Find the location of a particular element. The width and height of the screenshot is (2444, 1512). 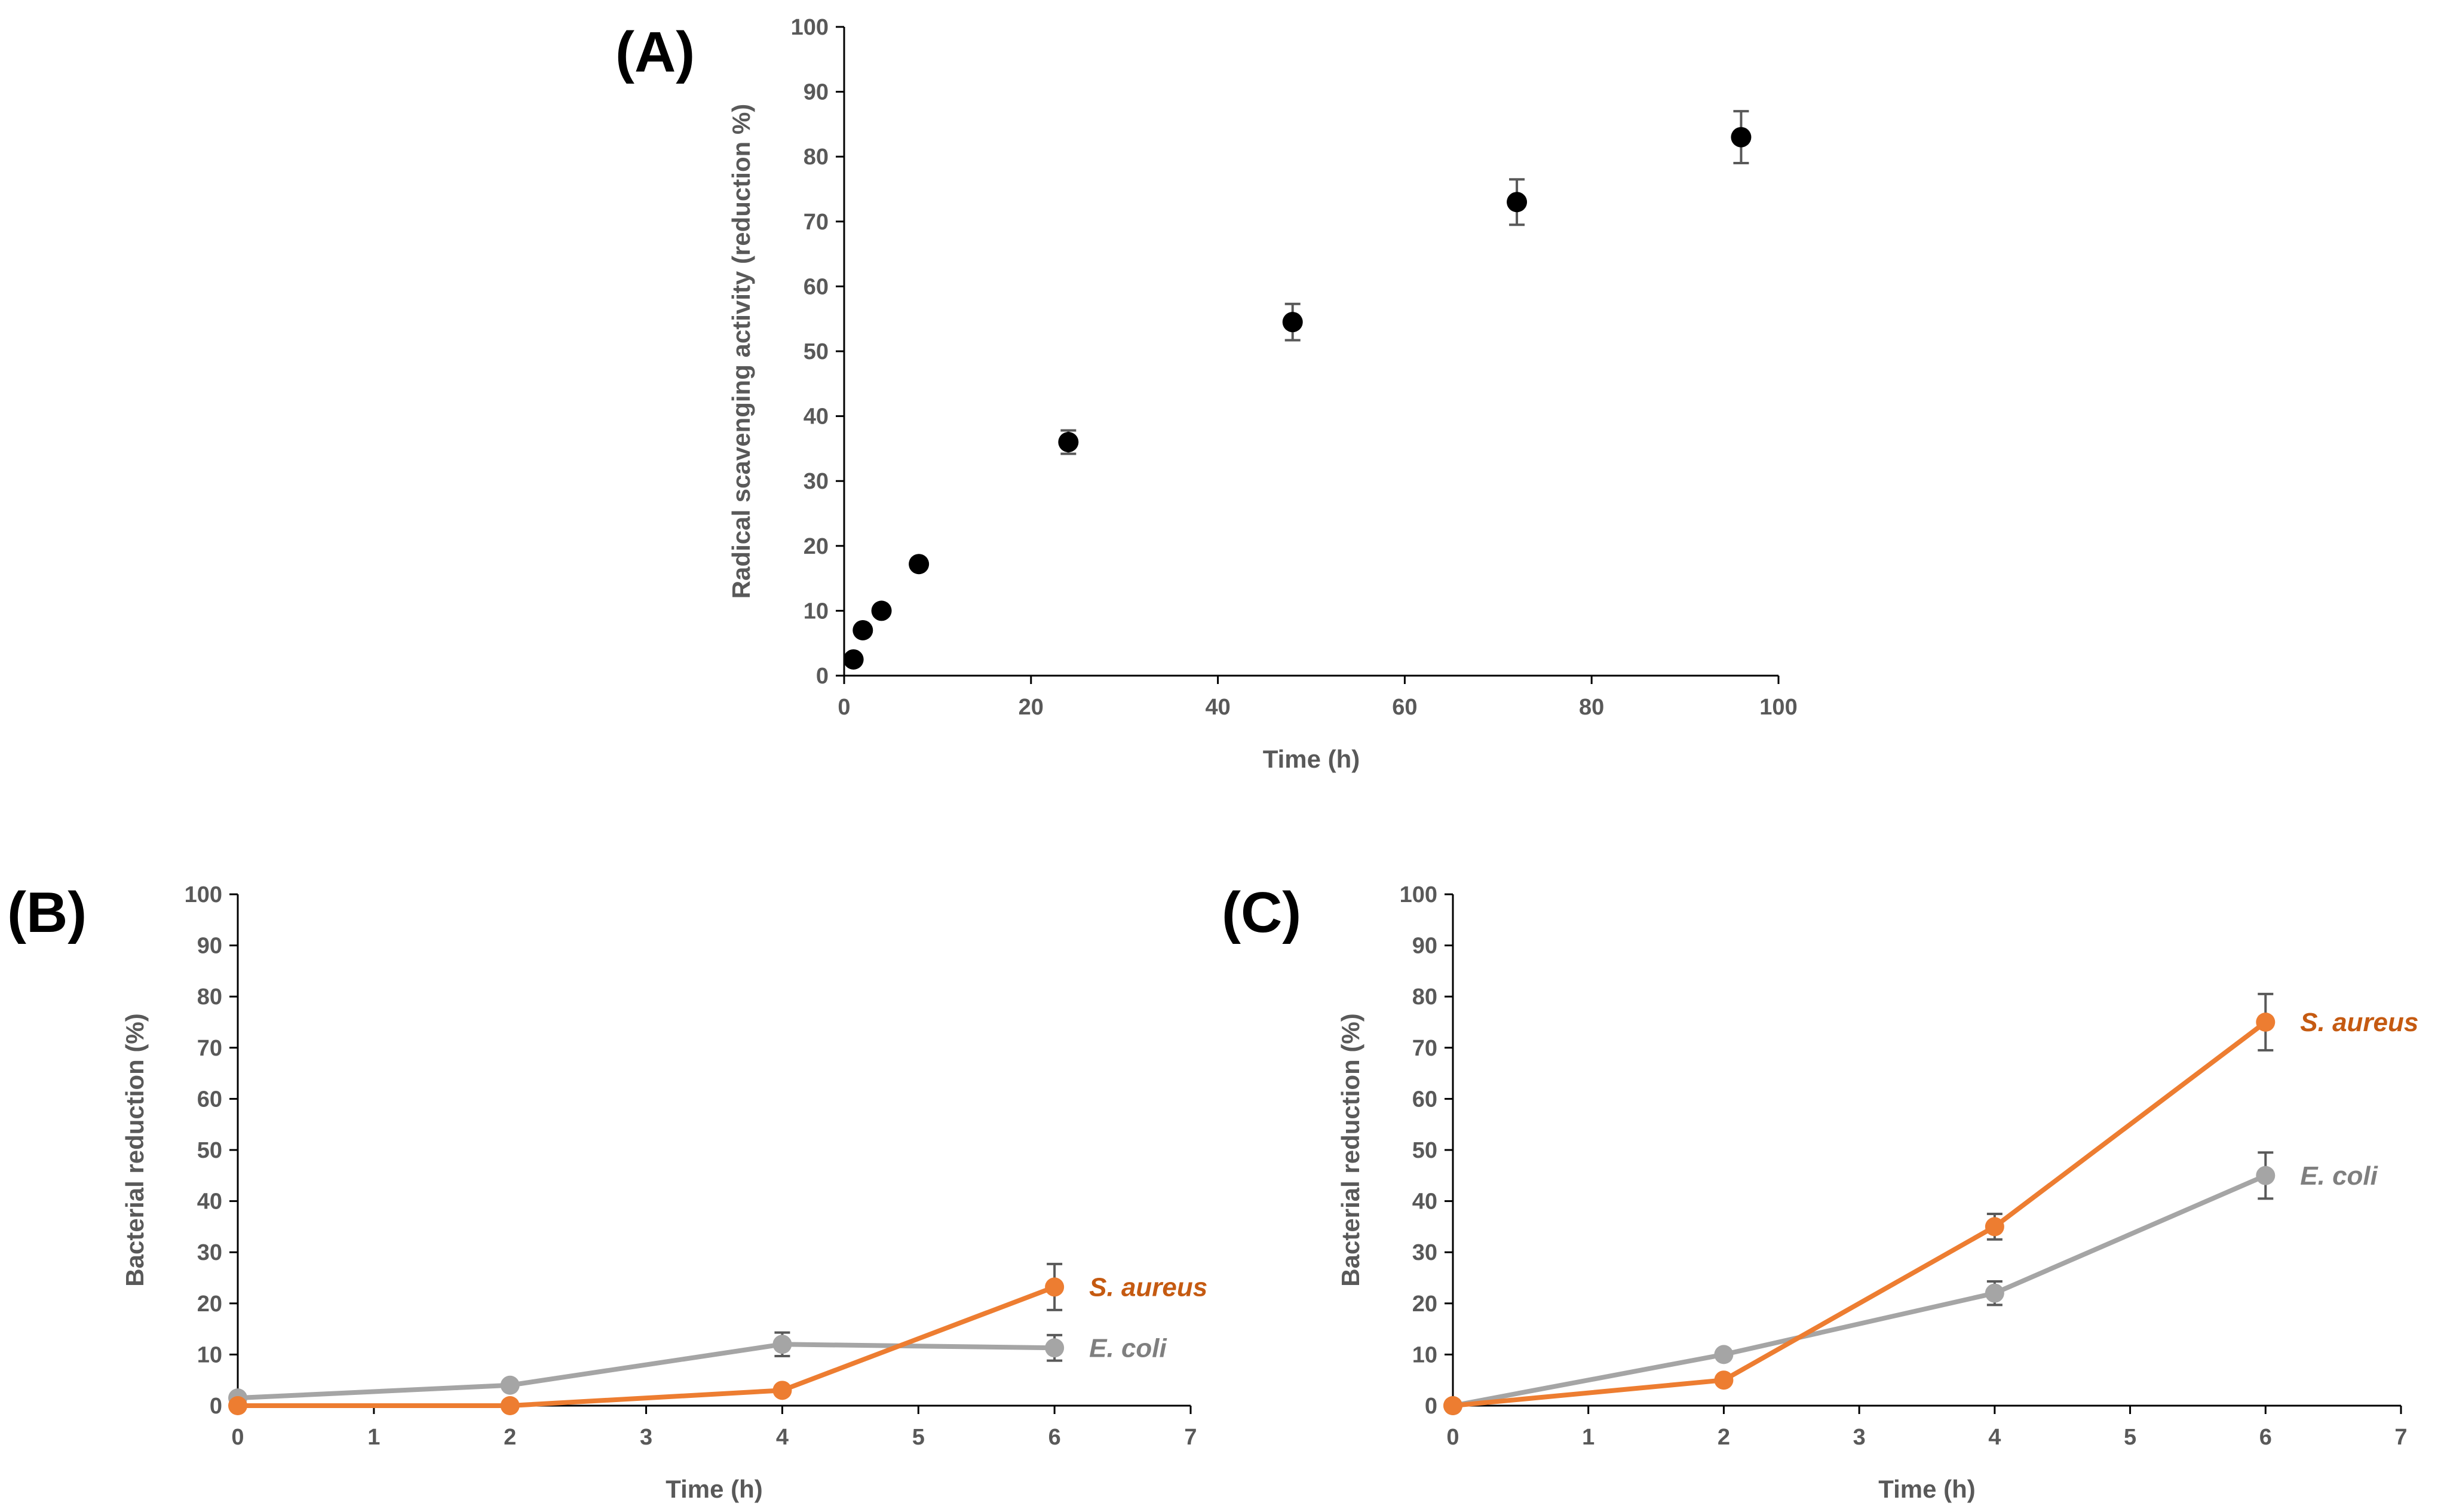

x-tick-label: 20 is located at coordinates (1031, 707).